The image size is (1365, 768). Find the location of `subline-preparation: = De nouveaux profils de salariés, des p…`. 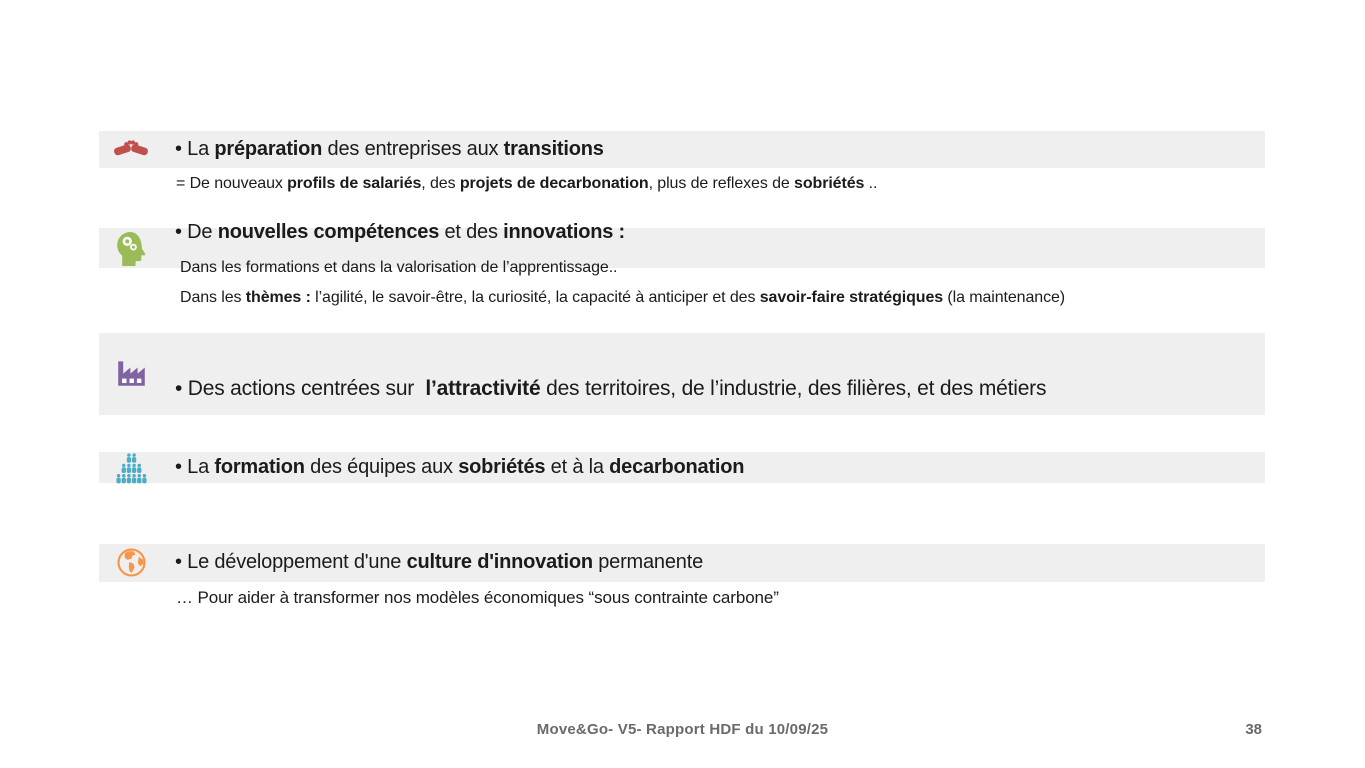

subline-preparation: = De nouveaux profils de salariés, des p… is located at coordinates (527, 183).